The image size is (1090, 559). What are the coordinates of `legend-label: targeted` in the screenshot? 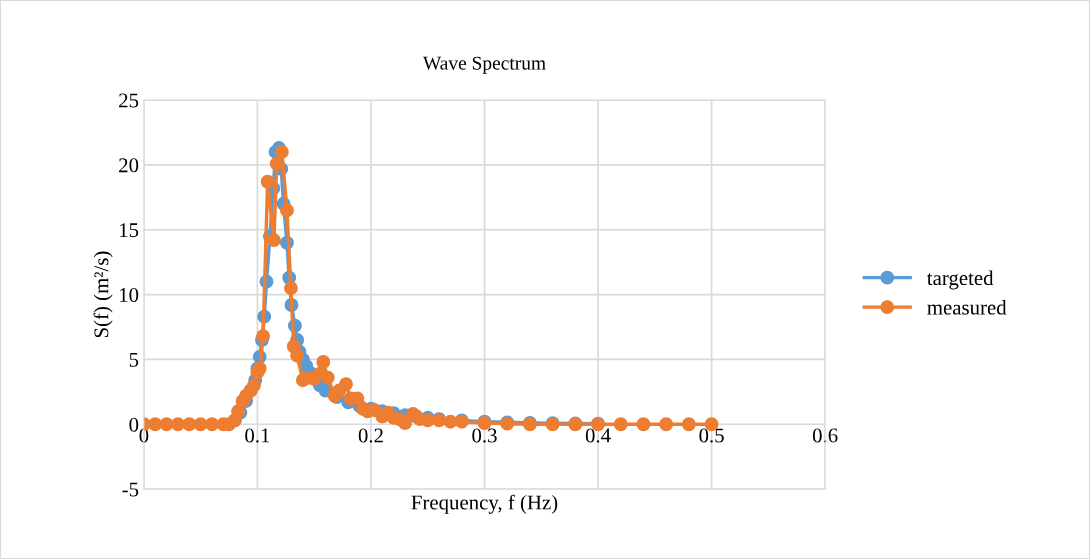 It's located at (960, 280).